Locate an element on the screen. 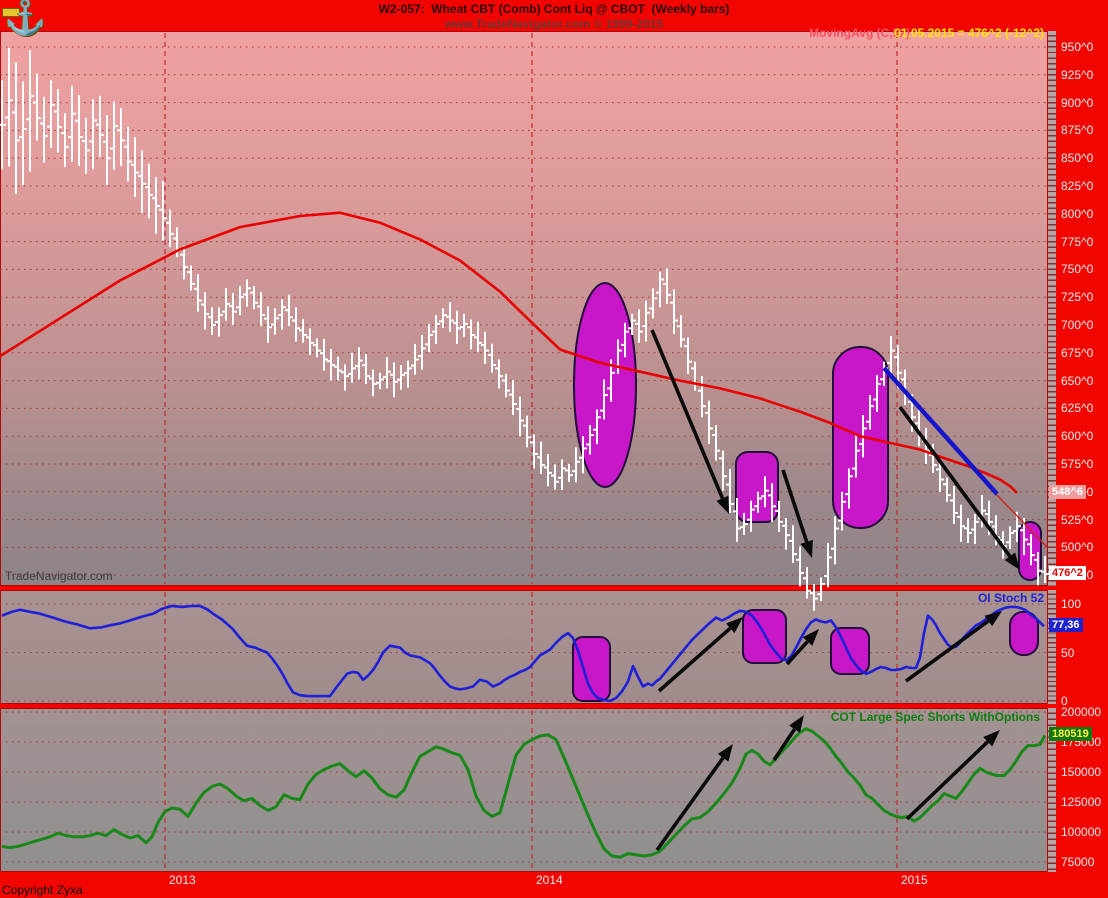 The width and height of the screenshot is (1108, 898). price-axis-label: 600^0 is located at coordinates (1077, 436).